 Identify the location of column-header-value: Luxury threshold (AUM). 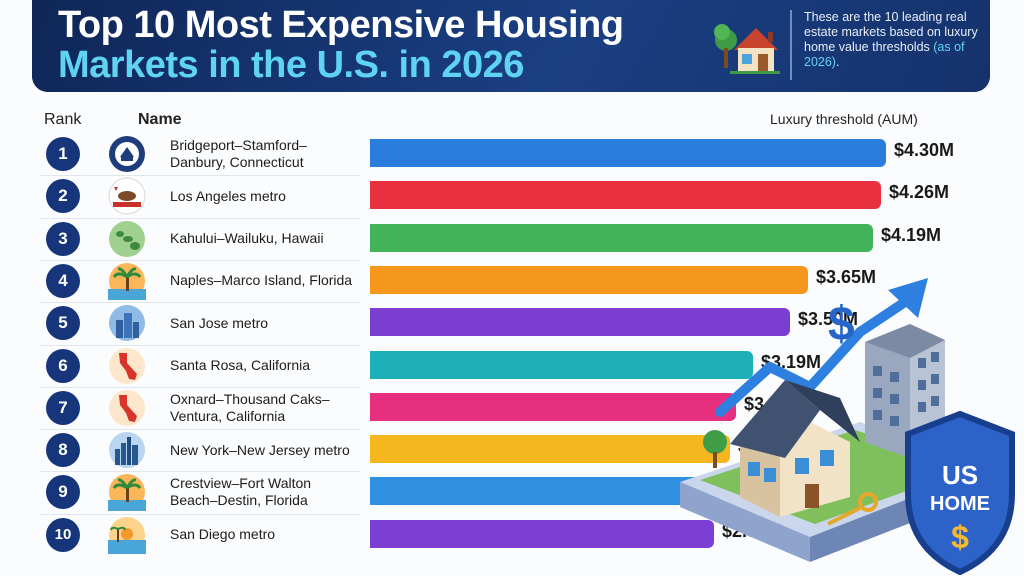
(844, 119).